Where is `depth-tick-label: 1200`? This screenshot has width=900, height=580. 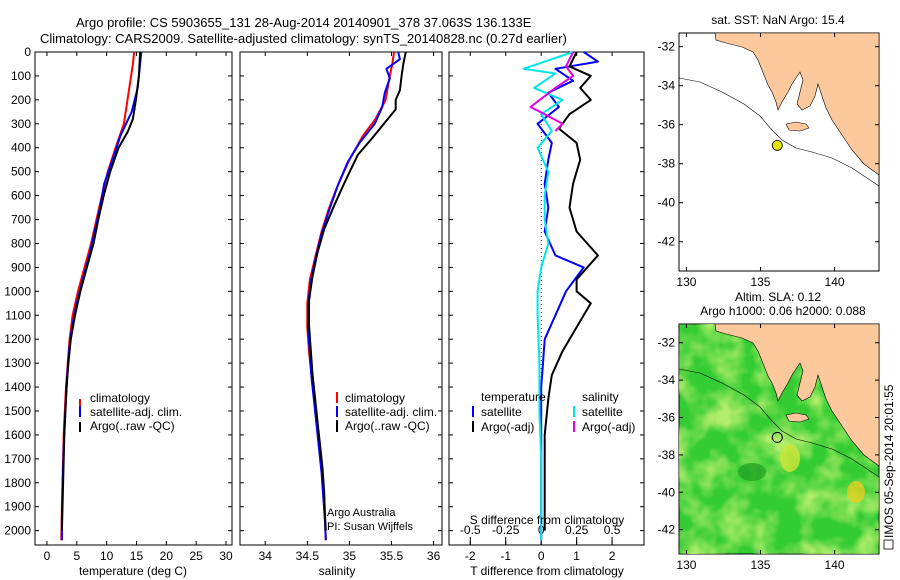
depth-tick-label: 1200 is located at coordinates (17, 339).